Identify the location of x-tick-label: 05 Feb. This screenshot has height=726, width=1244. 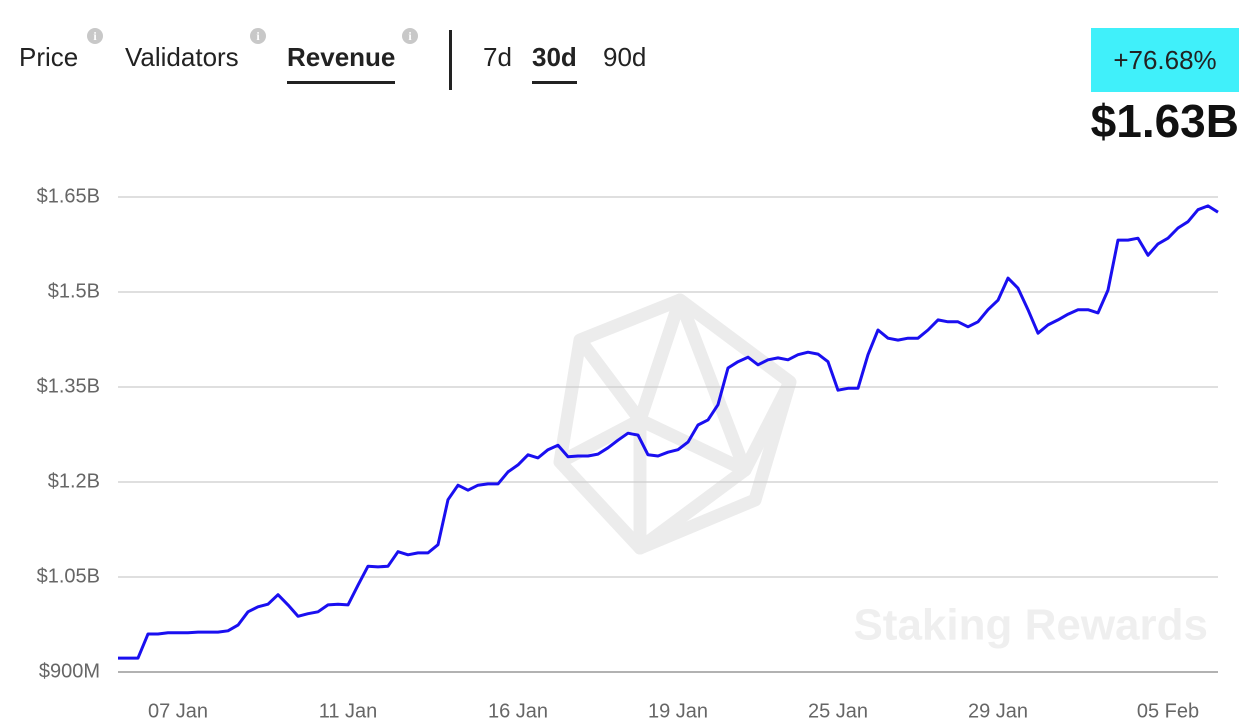
(1168, 711).